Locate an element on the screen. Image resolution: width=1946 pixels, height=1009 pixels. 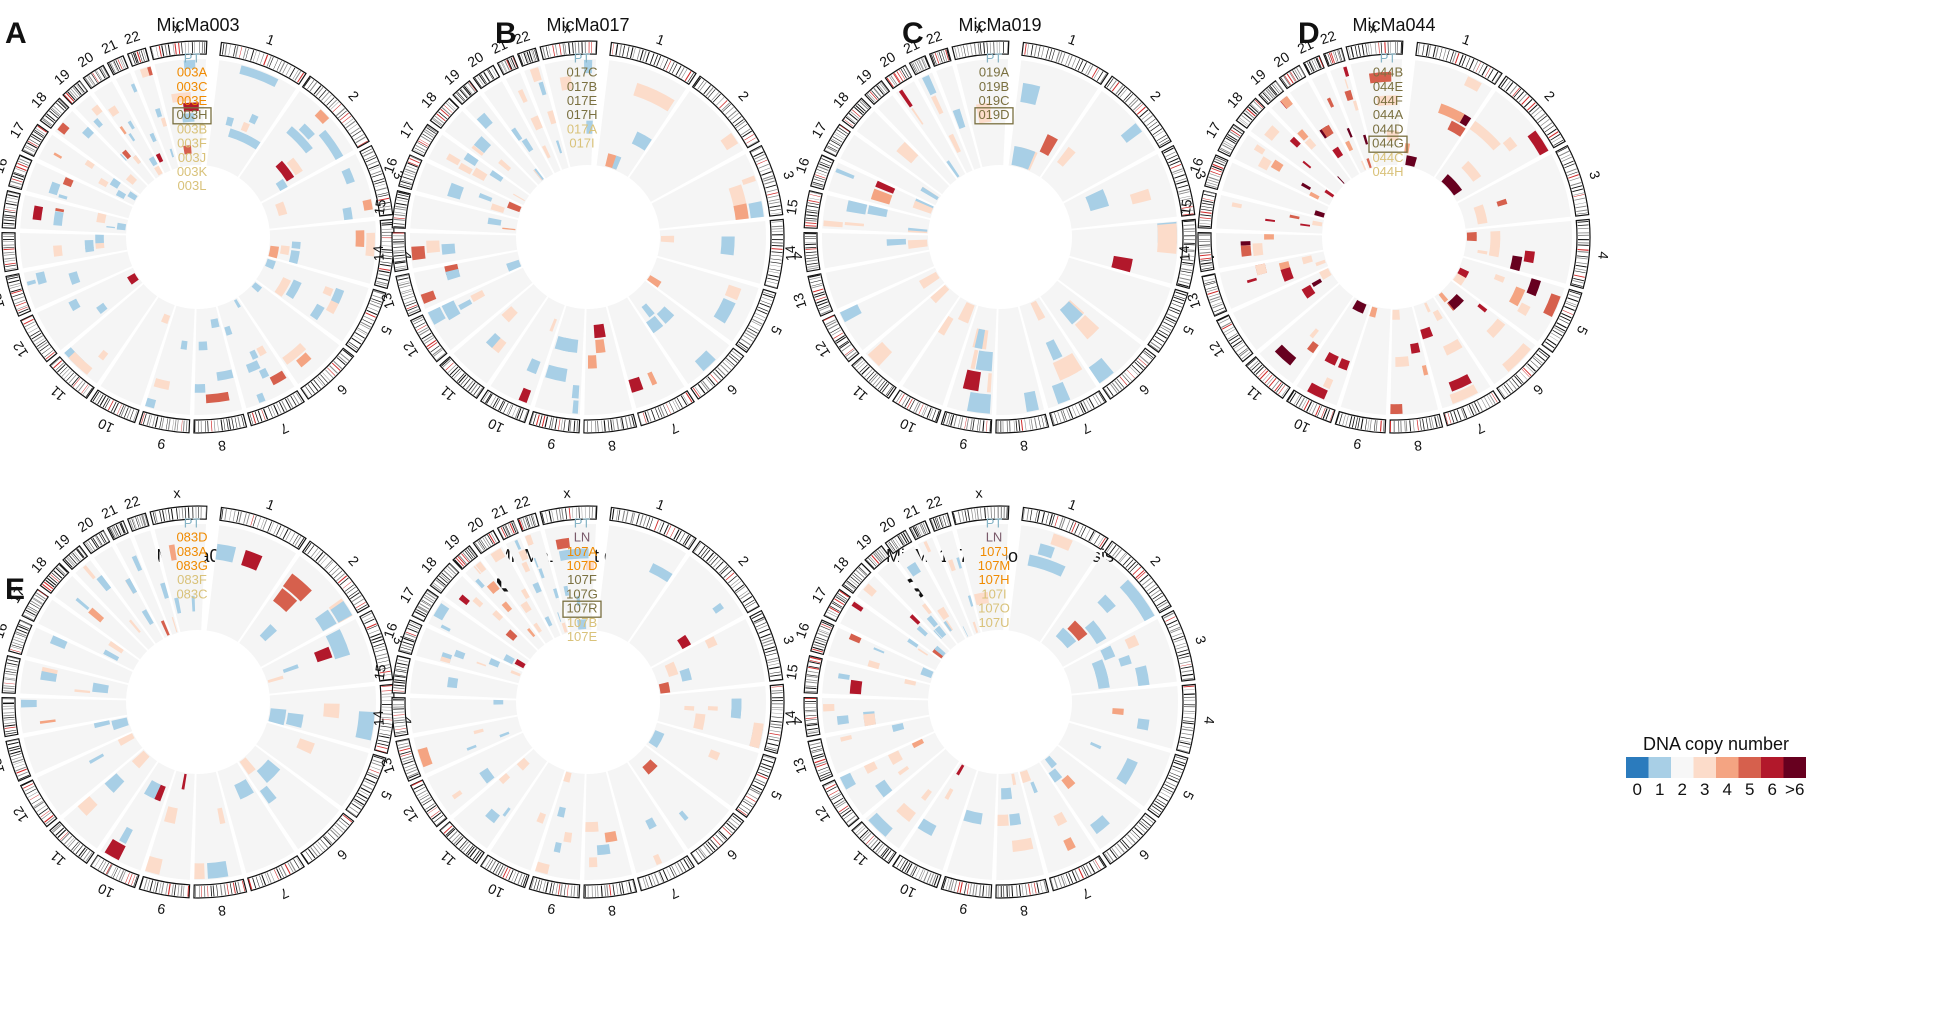
chromosome-14-tracks: 14 is located at coordinates (64, 717).